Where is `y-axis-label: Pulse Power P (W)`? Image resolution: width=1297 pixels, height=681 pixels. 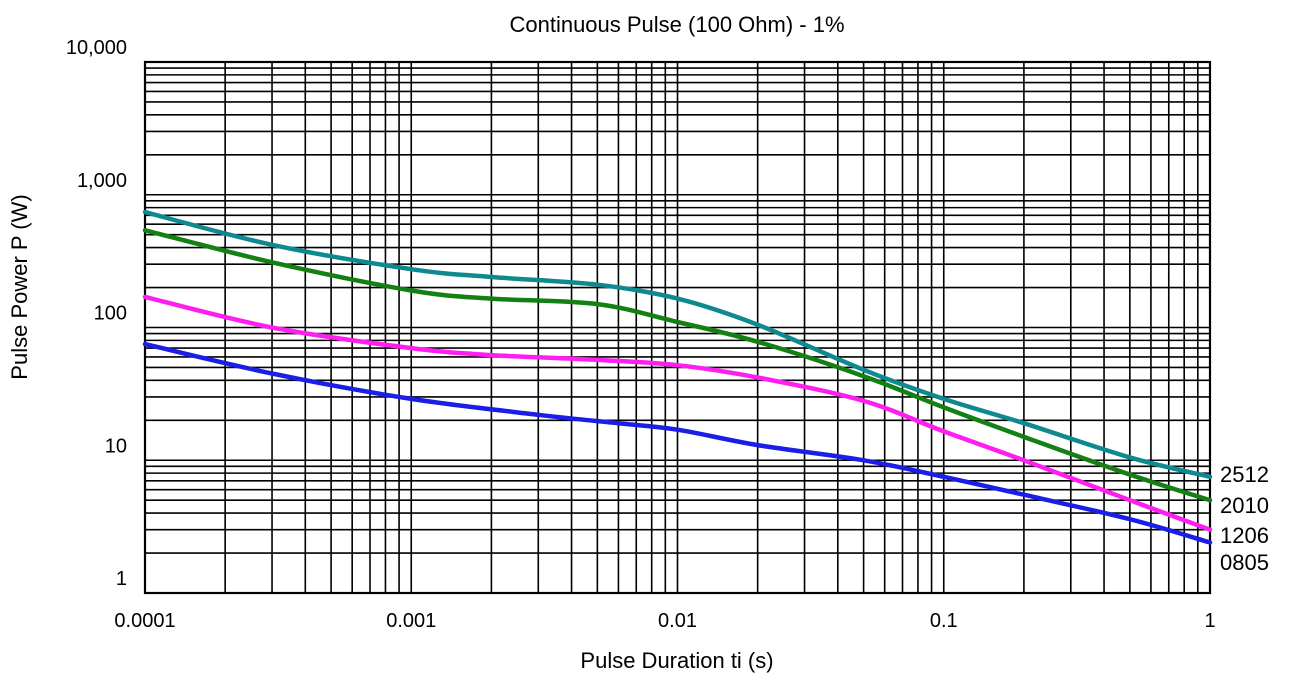
y-axis-label: Pulse Power P (W) is located at coordinates (19, 286).